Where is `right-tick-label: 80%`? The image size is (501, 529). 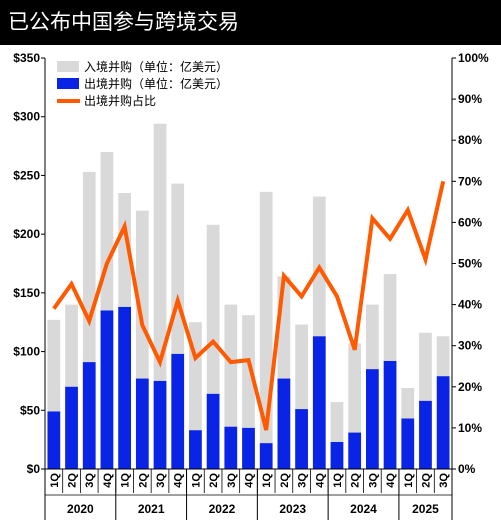 right-tick-label: 80% is located at coordinates (470, 140).